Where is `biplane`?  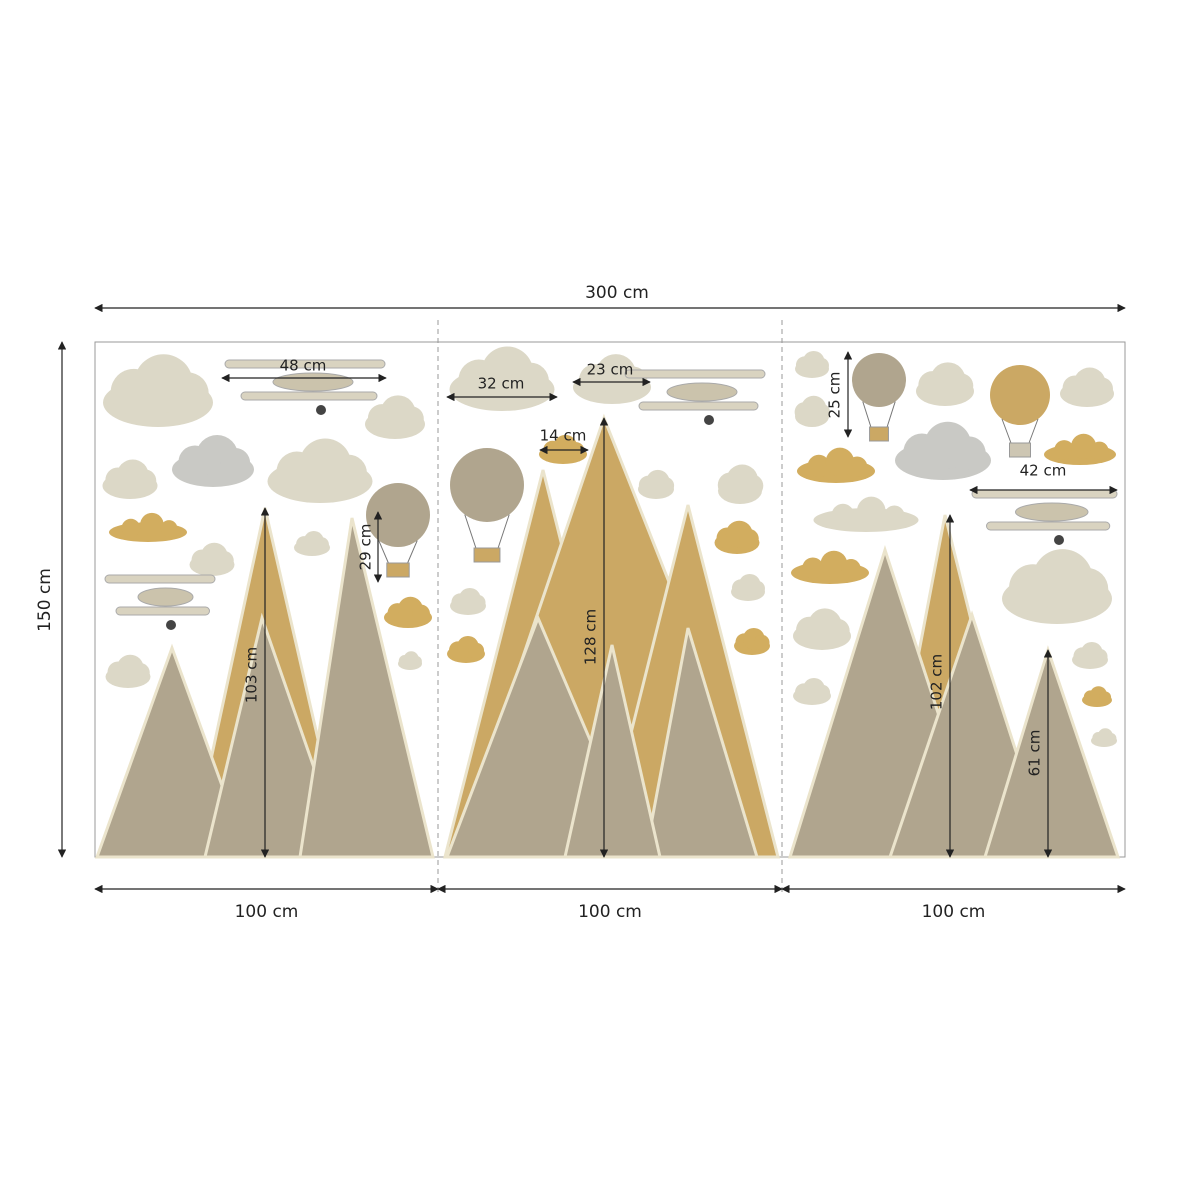
biplane is located at coordinates (160, 602).